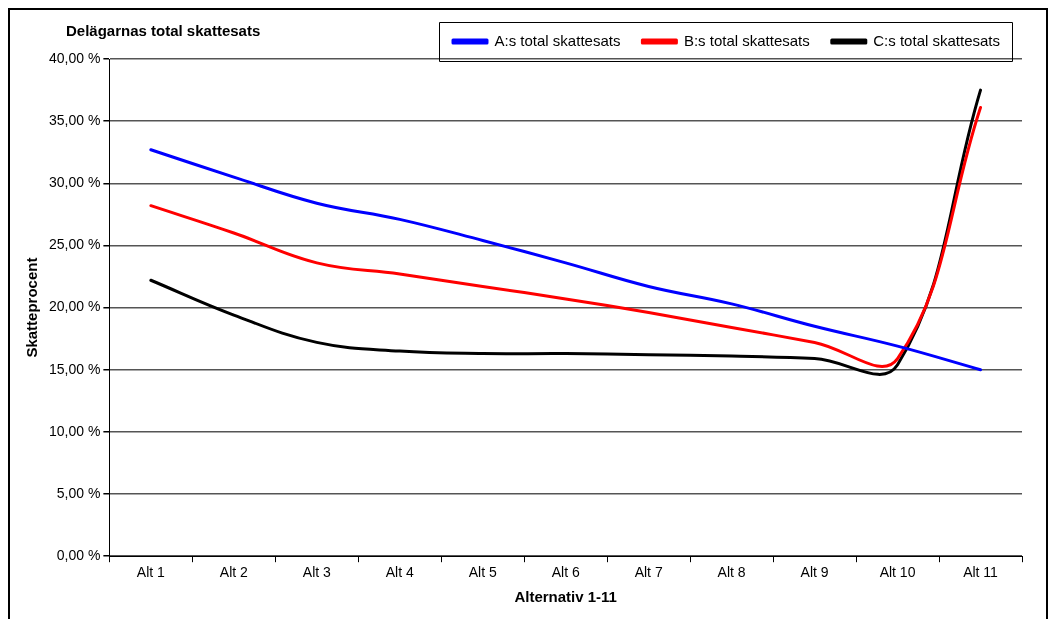 The width and height of the screenshot is (1056, 619). I want to click on y-tick-label: 5,00 %, so click(78, 492).